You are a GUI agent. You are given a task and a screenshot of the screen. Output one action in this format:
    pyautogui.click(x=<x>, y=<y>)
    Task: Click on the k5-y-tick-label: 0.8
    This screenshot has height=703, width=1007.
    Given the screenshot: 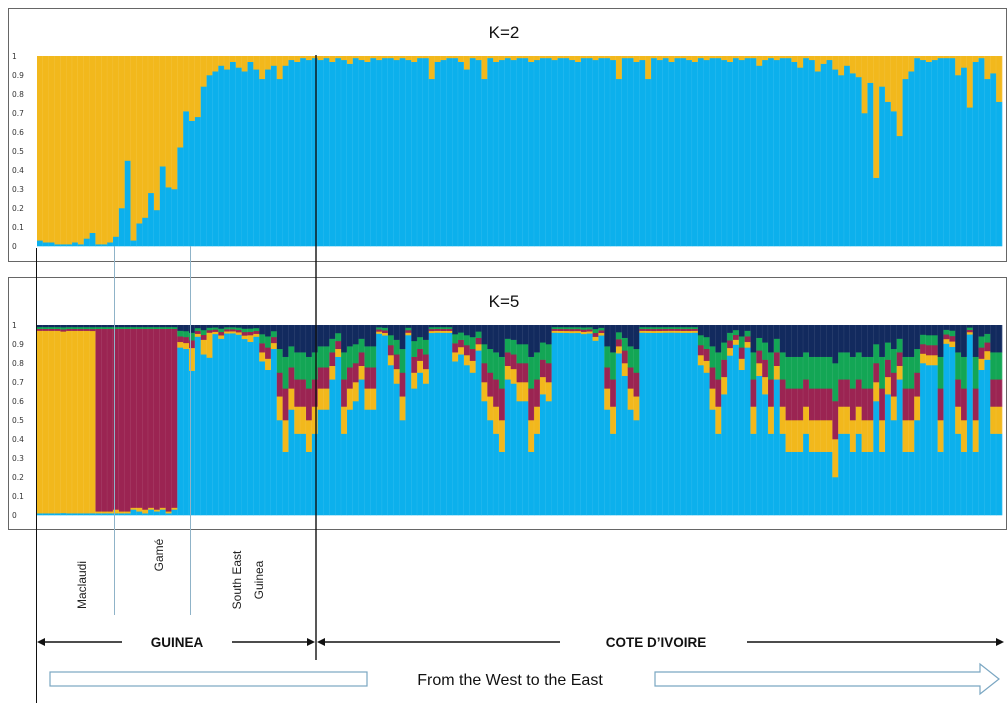 What is the action you would take?
    pyautogui.click(x=18, y=363)
    